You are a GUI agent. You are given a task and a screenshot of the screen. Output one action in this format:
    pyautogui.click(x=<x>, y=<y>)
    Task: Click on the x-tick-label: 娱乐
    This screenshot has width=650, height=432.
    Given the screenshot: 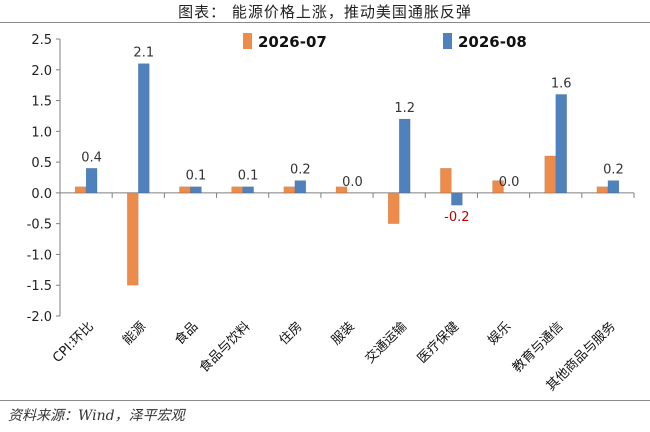 What is the action you would take?
    pyautogui.click(x=499, y=333)
    